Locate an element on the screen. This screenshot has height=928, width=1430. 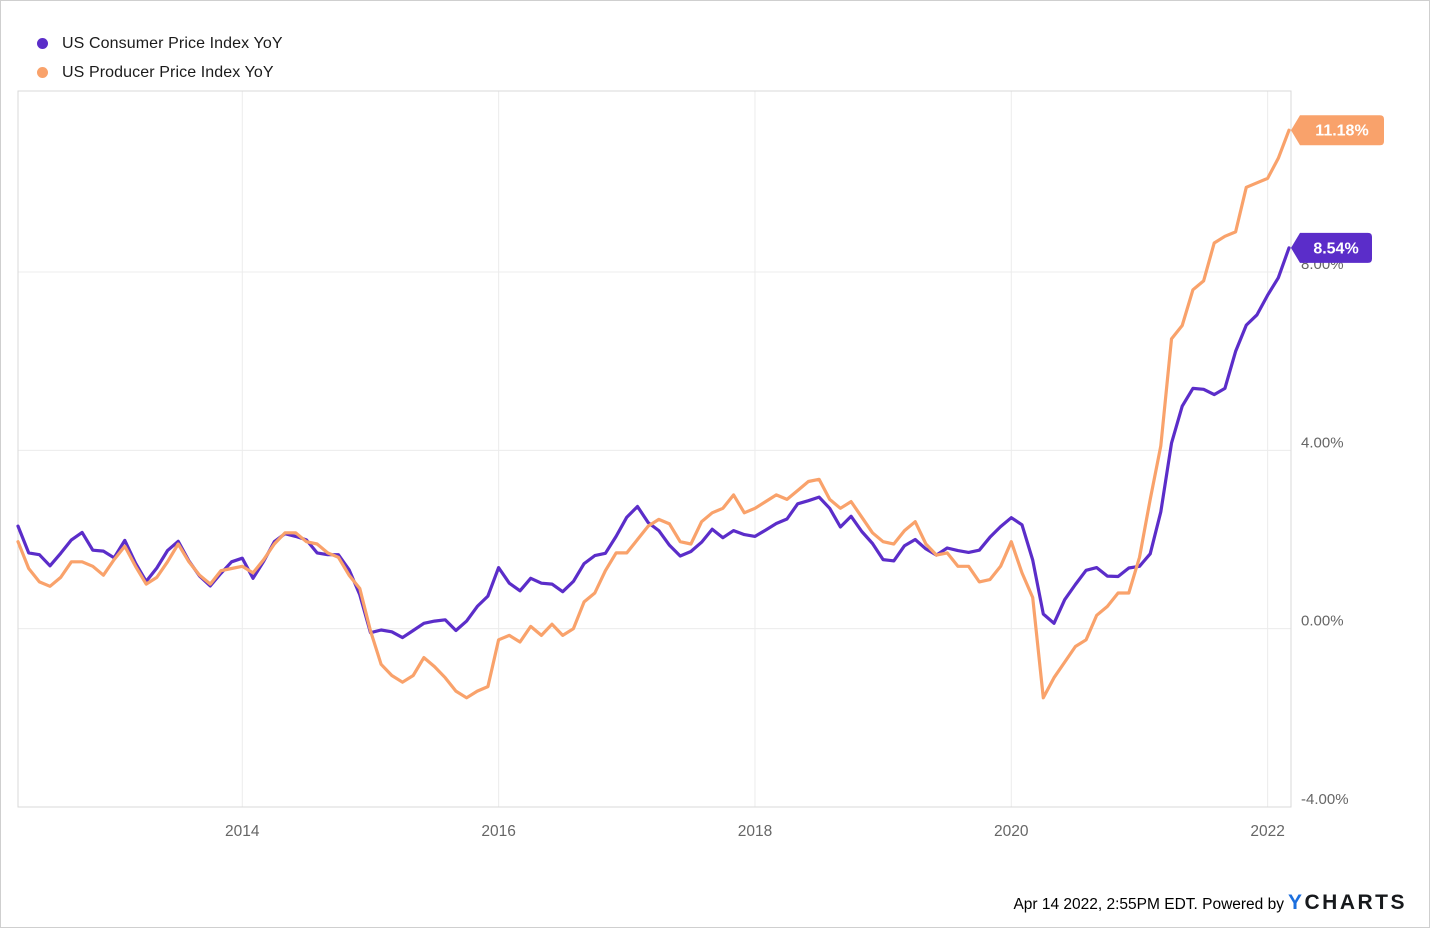
ycharts-logo-charts: CHARTS is located at coordinates (1355, 902).